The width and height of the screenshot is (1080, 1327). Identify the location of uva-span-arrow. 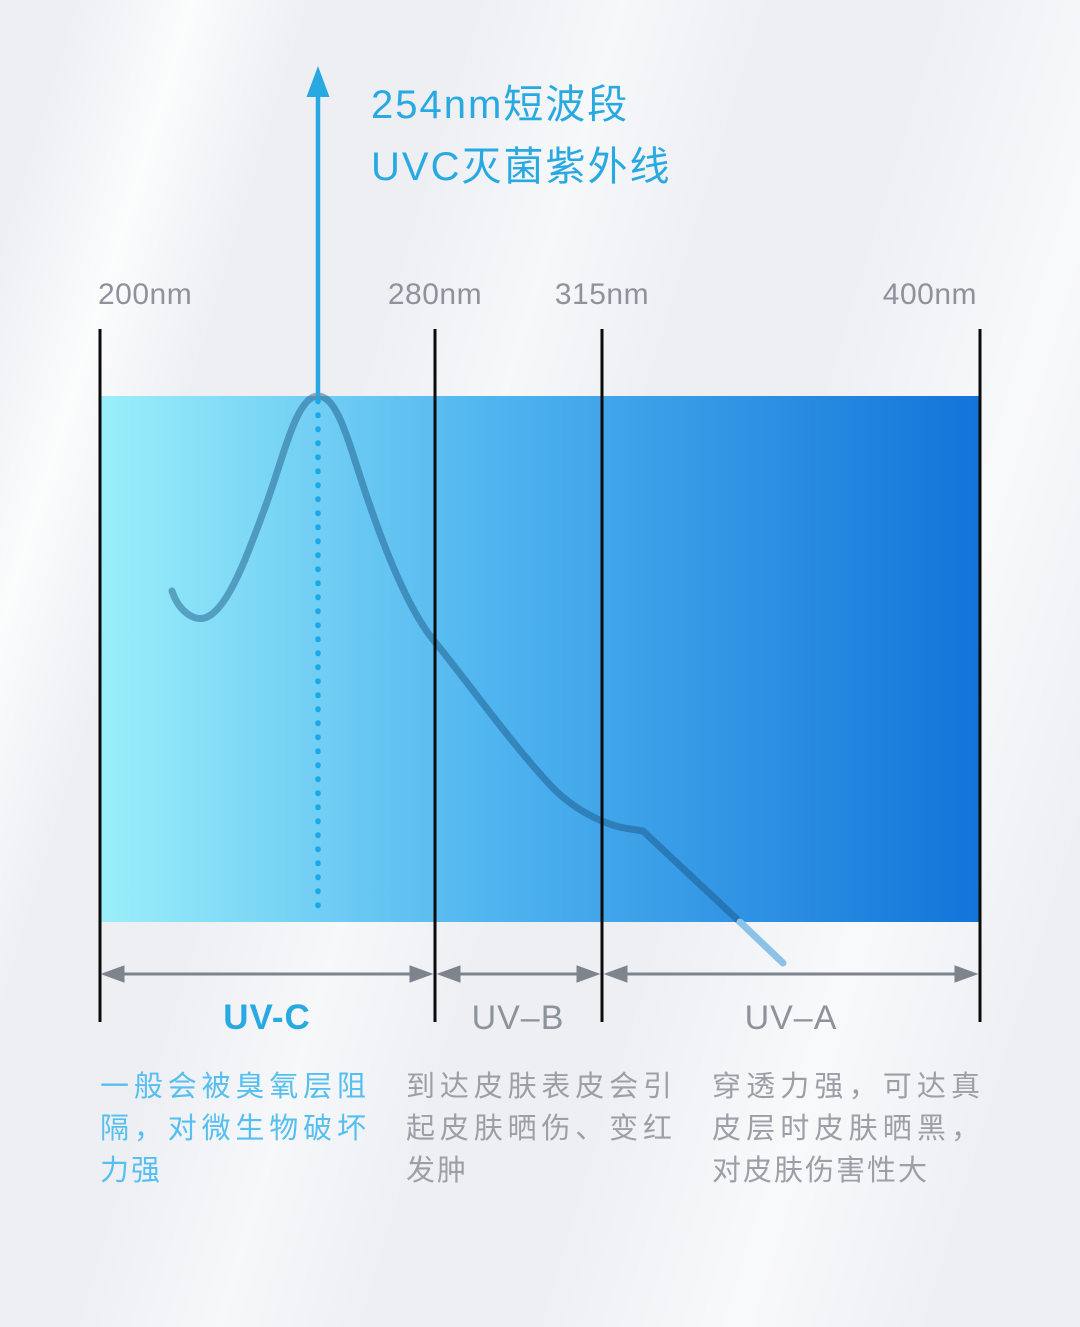
(791, 974).